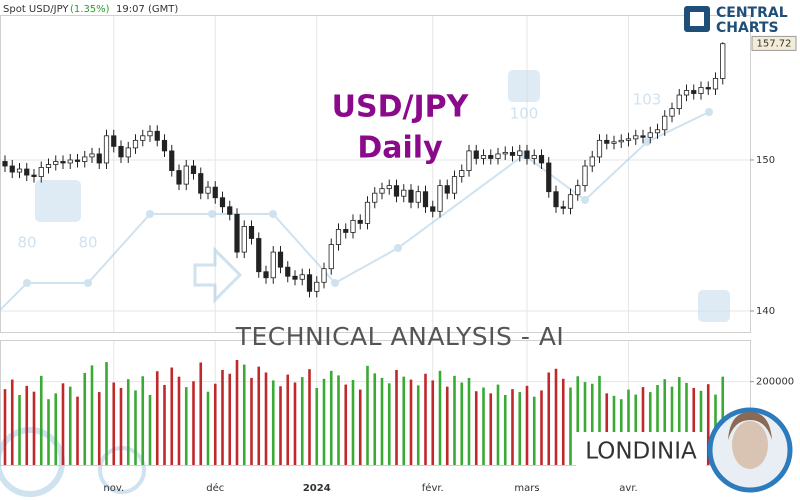 Image resolution: width=800 pixels, height=500 pixels. I want to click on logo-text: CHARTS, so click(747, 28).